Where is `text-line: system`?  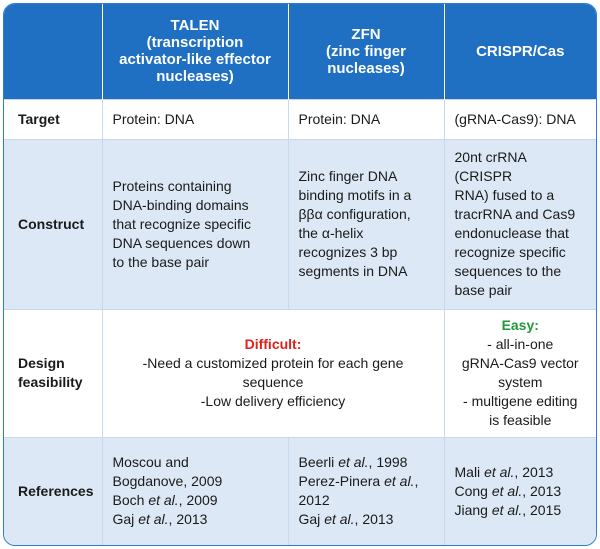 text-line: system is located at coordinates (520, 382).